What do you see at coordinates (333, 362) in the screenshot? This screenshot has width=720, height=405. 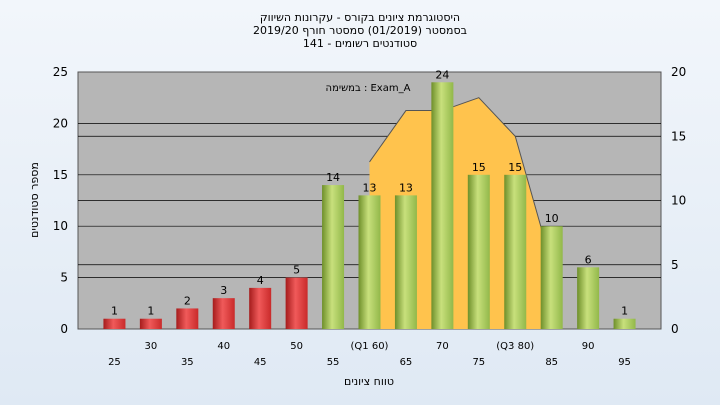 I see `x-tick-label: 55` at bounding box center [333, 362].